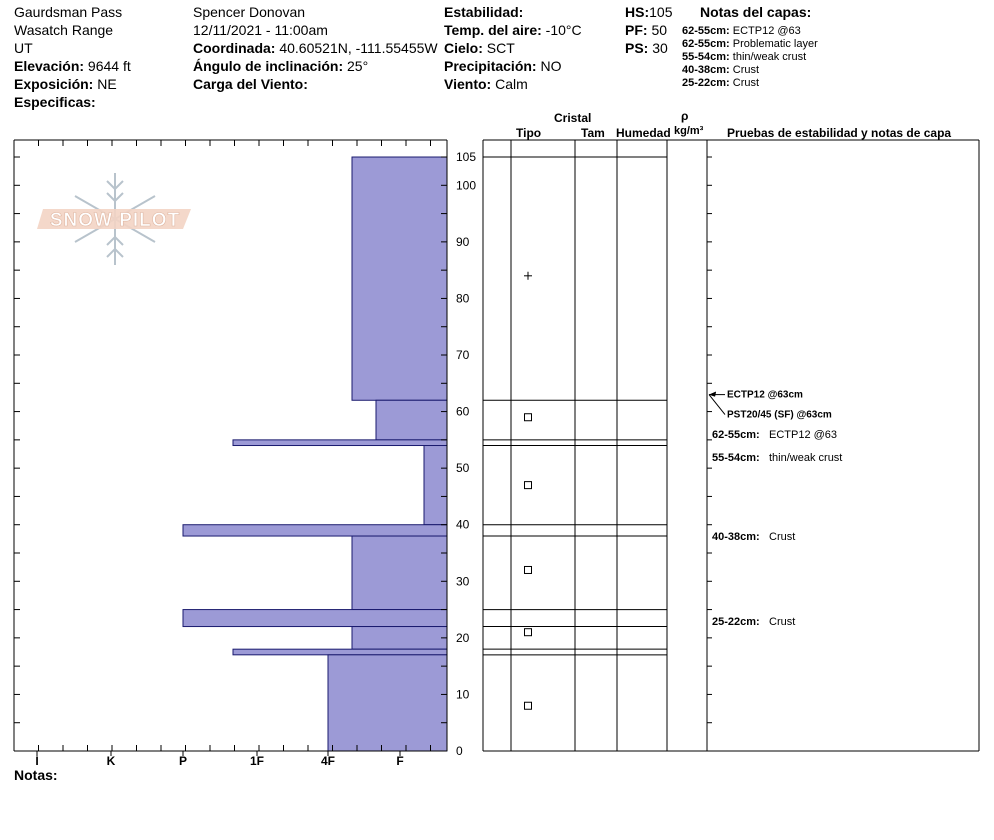 The width and height of the screenshot is (994, 840). I want to click on height-axis-label: 90, so click(463, 242).